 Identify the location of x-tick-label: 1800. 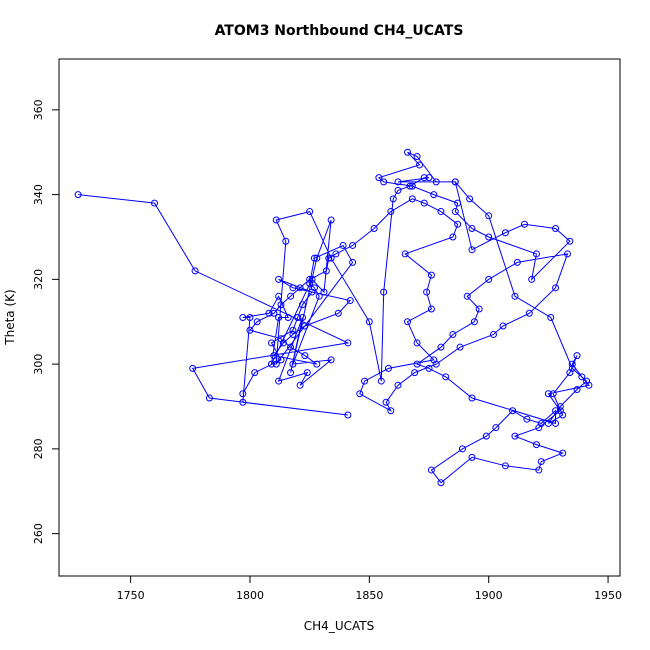
(250, 595).